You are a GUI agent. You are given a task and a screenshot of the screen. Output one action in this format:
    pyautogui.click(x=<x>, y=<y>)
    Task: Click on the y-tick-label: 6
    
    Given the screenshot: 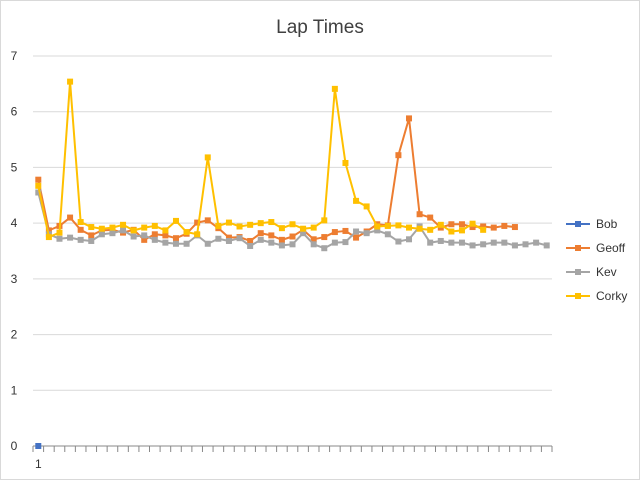 What is the action you would take?
    pyautogui.click(x=14, y=112)
    